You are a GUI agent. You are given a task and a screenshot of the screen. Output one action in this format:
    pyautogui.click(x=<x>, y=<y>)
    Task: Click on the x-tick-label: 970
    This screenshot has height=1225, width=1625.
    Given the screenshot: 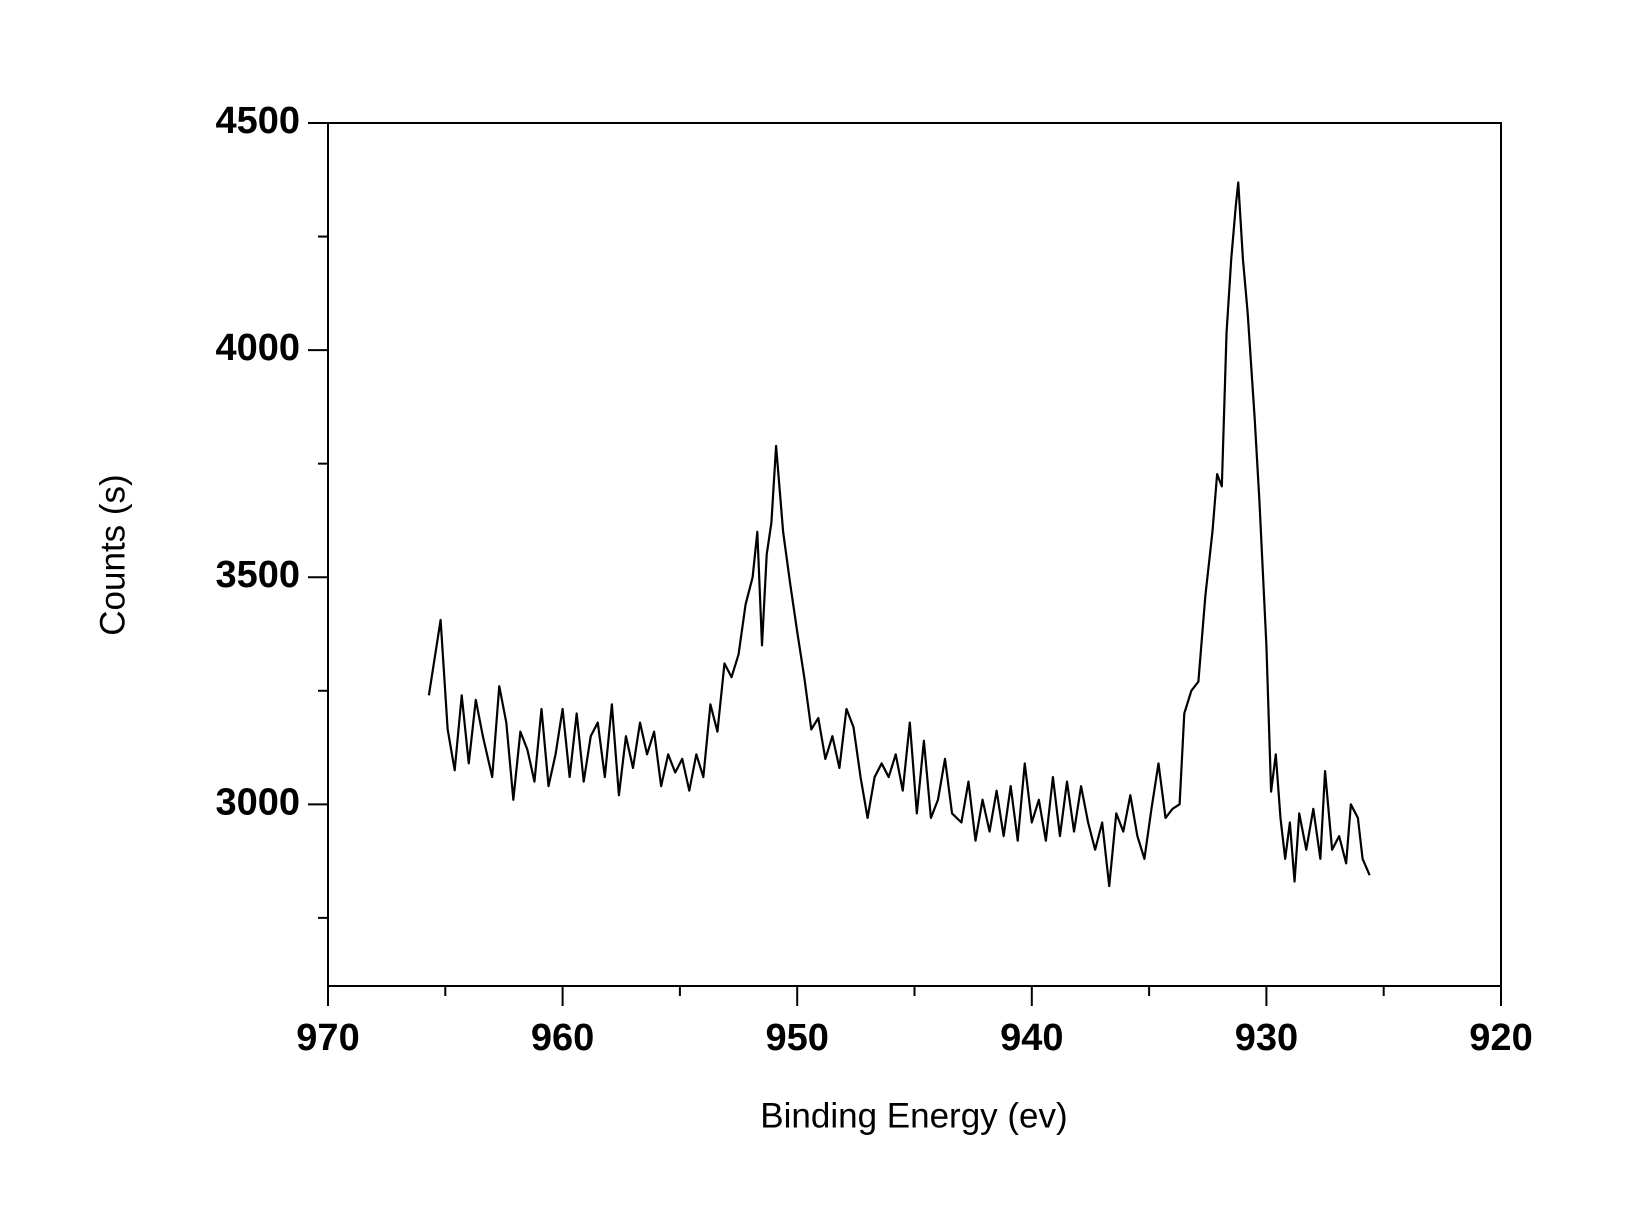 What is the action you would take?
    pyautogui.click(x=327, y=1038)
    